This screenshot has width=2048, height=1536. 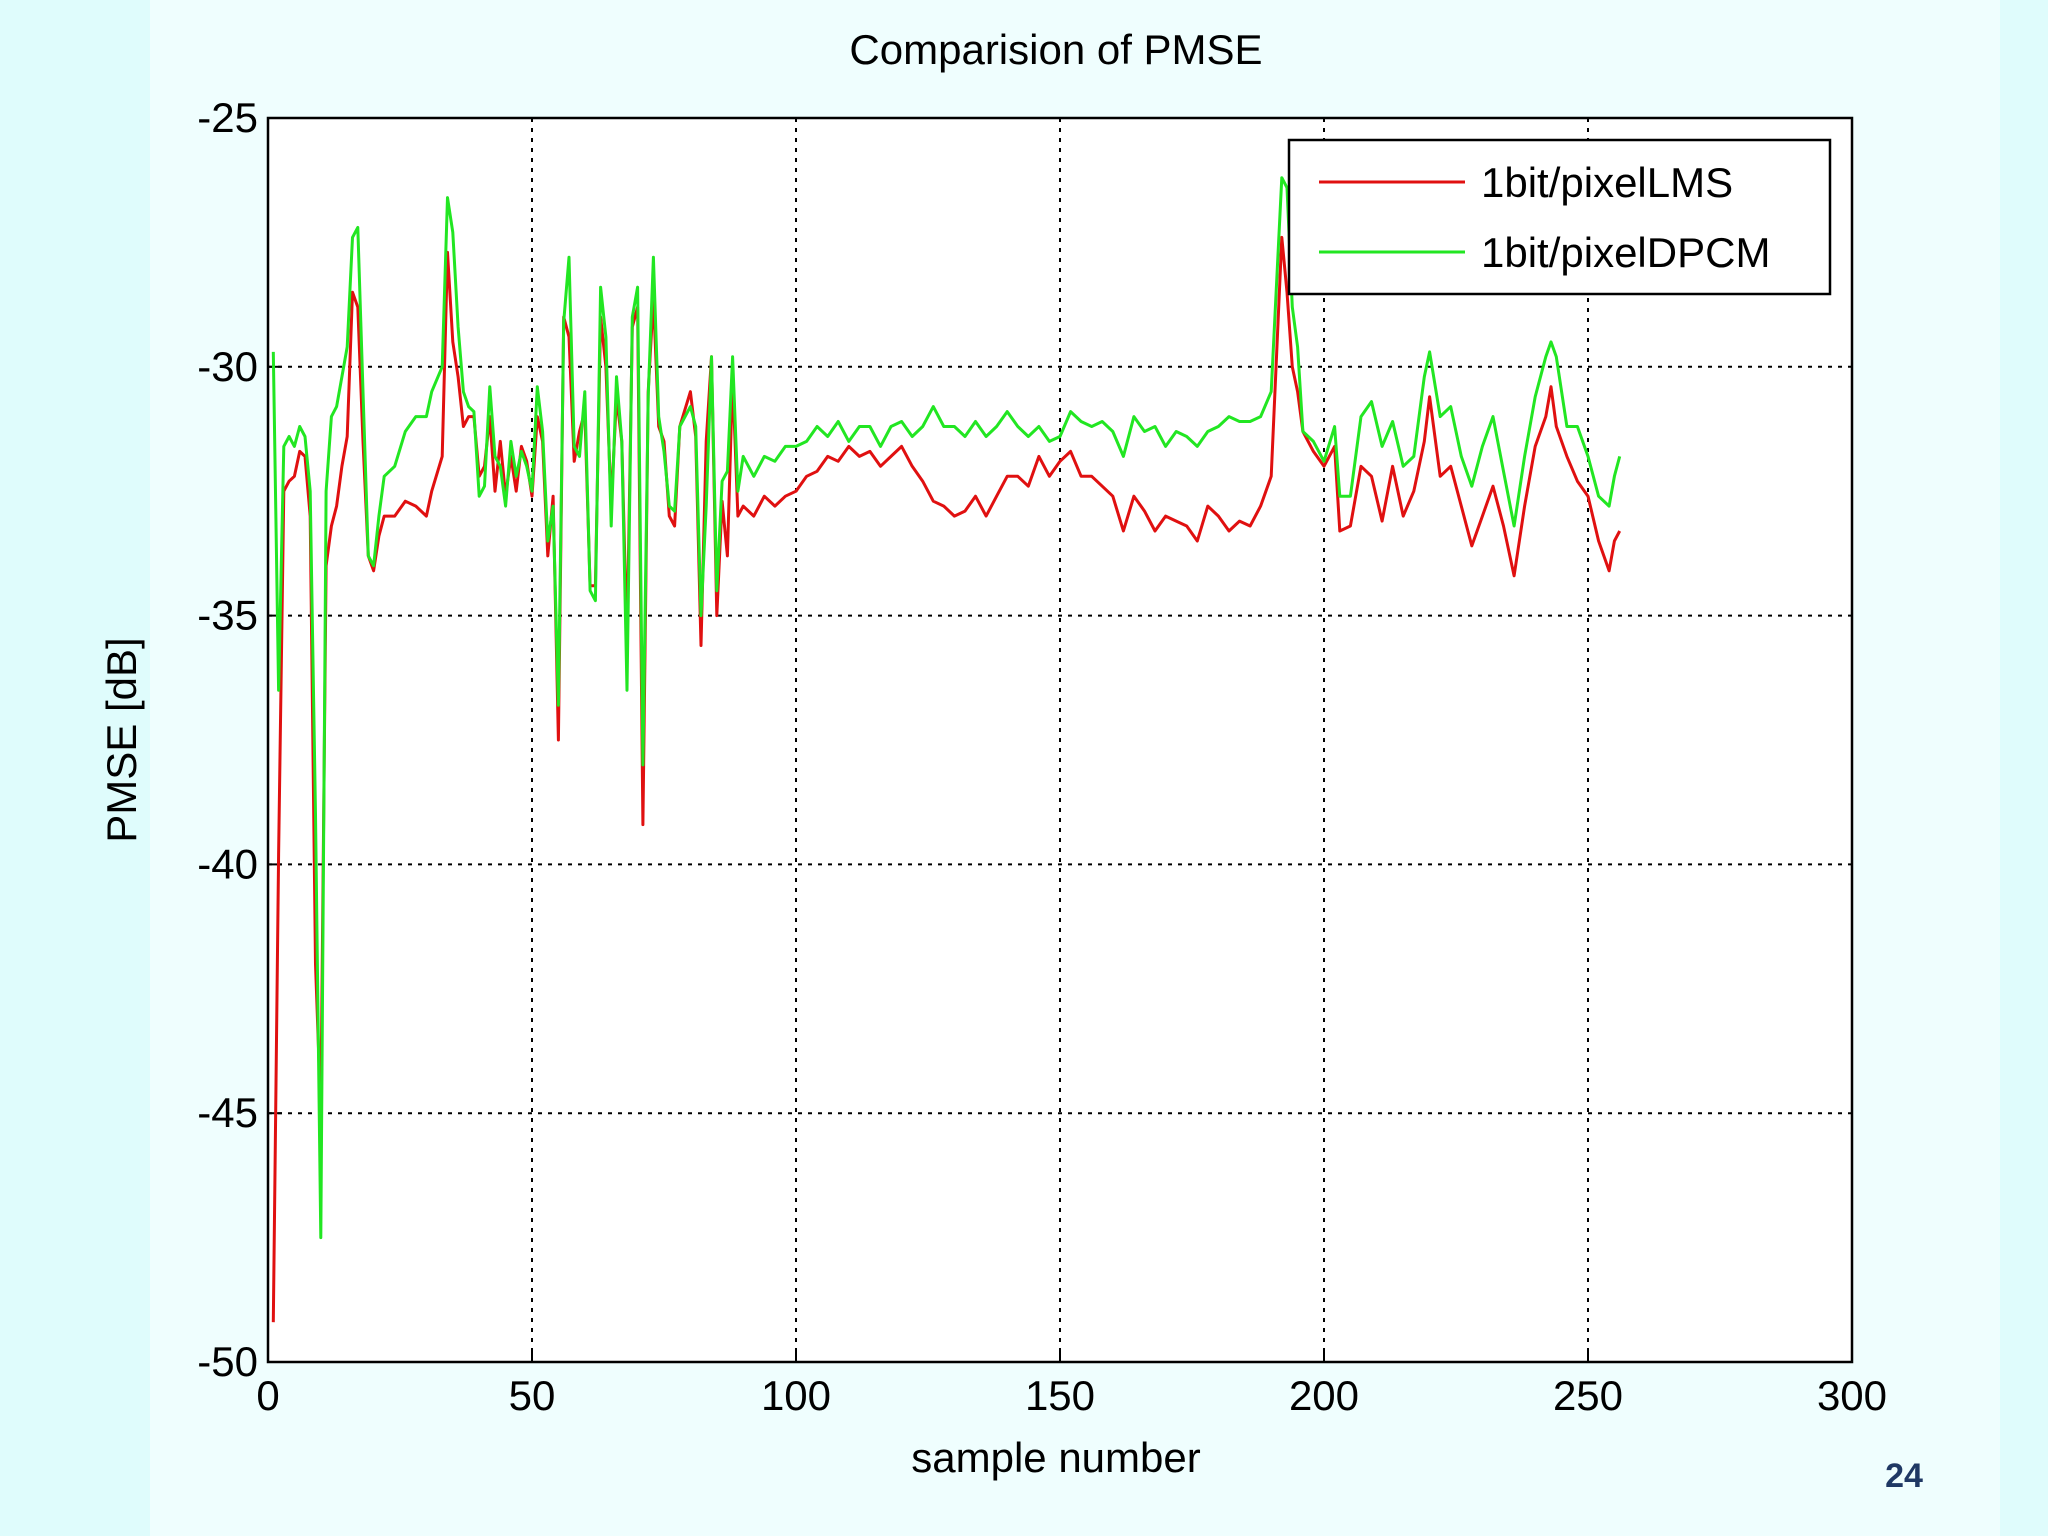 I want to click on y-tick-label: -25, so click(x=227, y=117).